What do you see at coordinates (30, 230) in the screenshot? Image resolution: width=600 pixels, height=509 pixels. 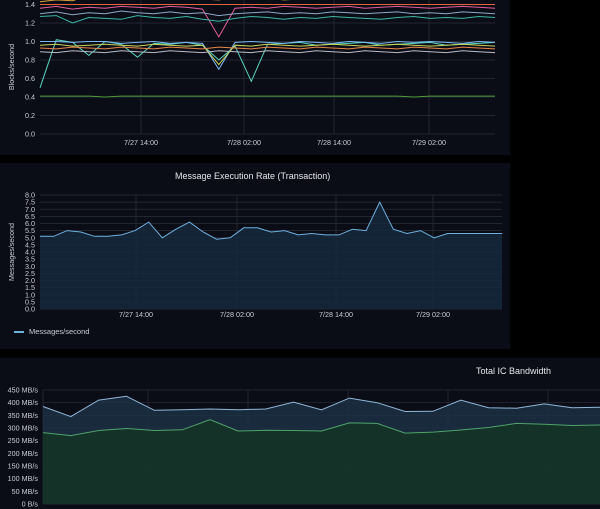 I see `y-tick-label: 5.5` at bounding box center [30, 230].